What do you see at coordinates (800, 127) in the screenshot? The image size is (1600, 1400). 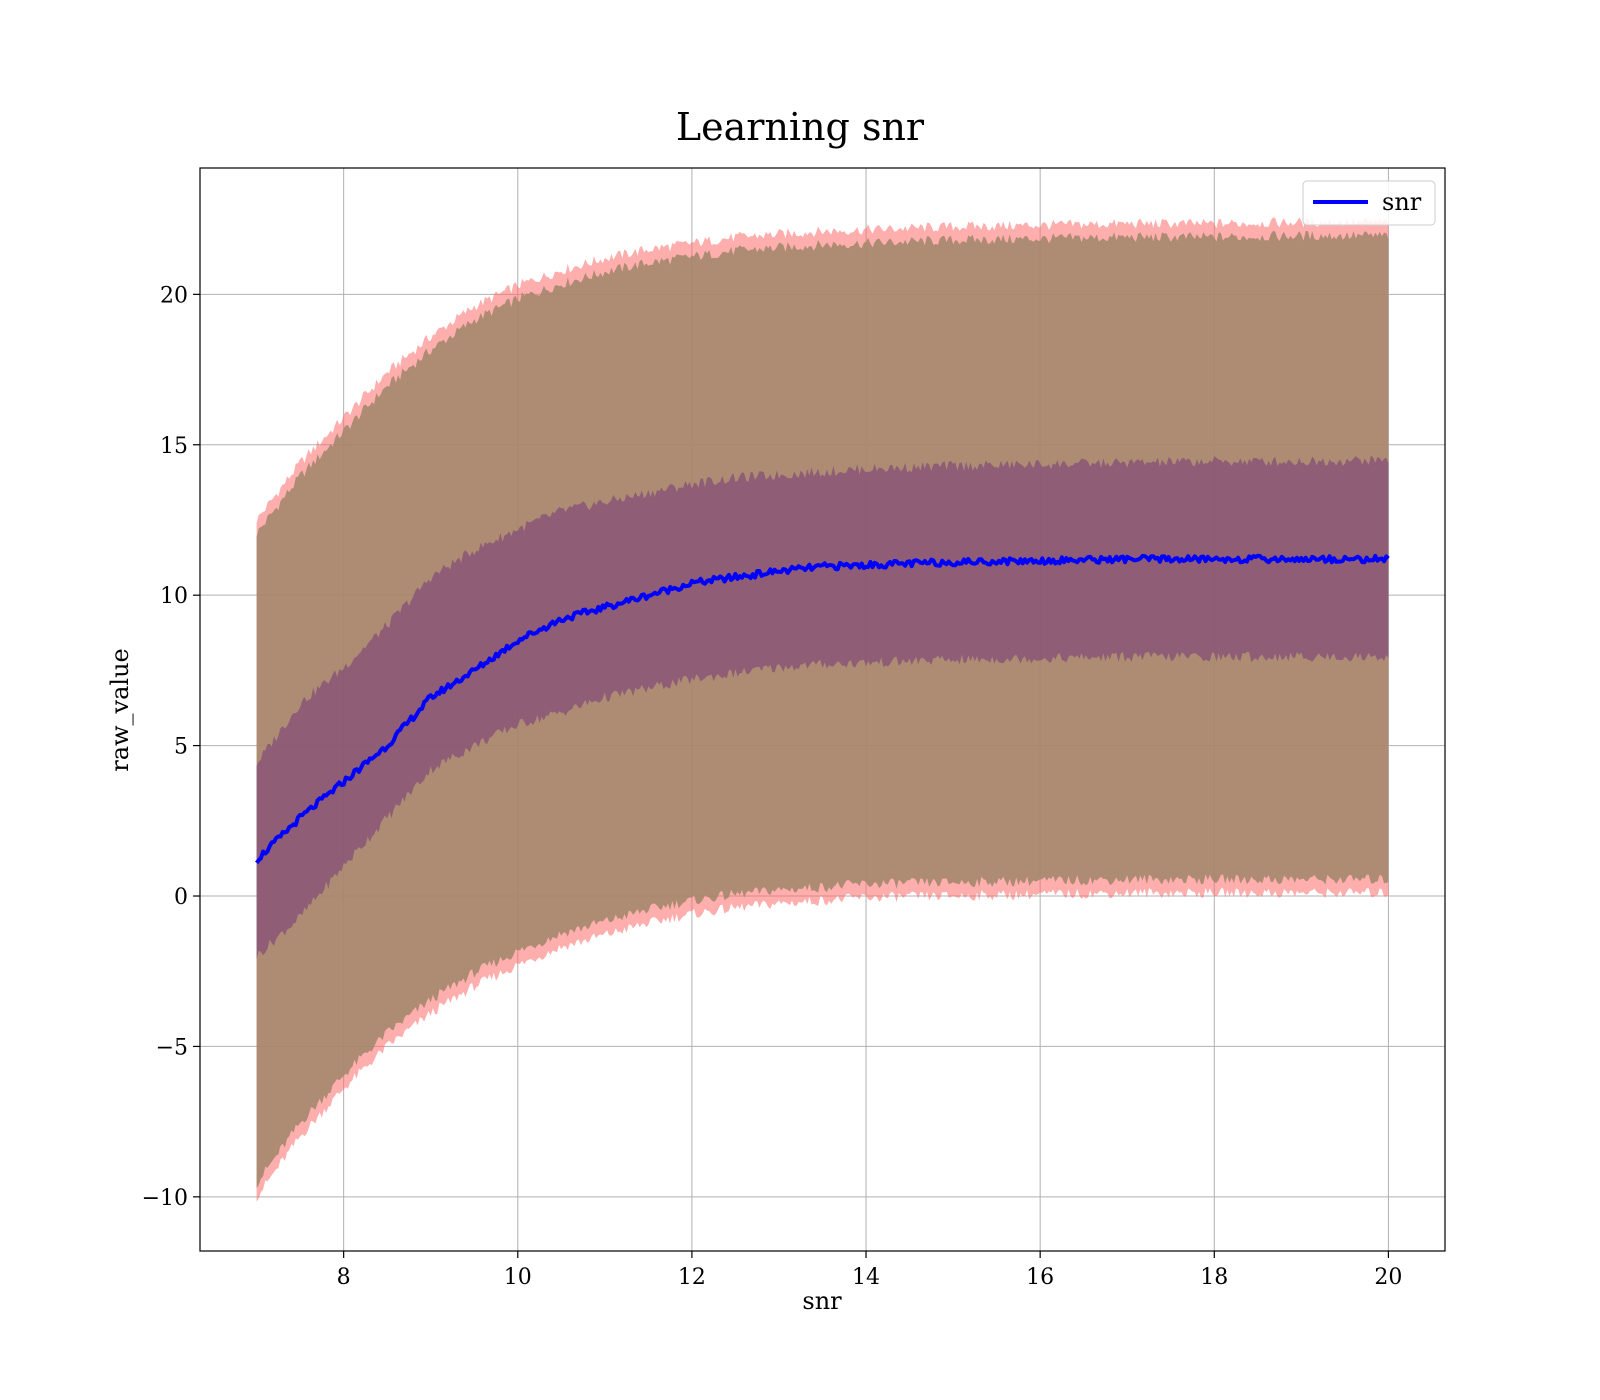 I see `chart-title: Learning snr` at bounding box center [800, 127].